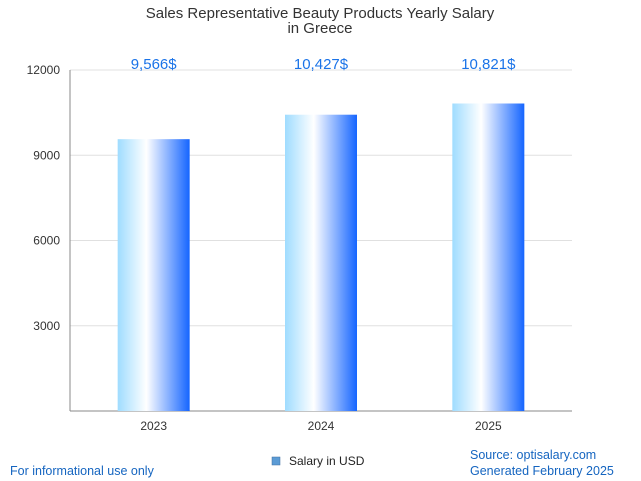  Describe the element at coordinates (276, 461) in the screenshot. I see `legend-swatch` at that location.